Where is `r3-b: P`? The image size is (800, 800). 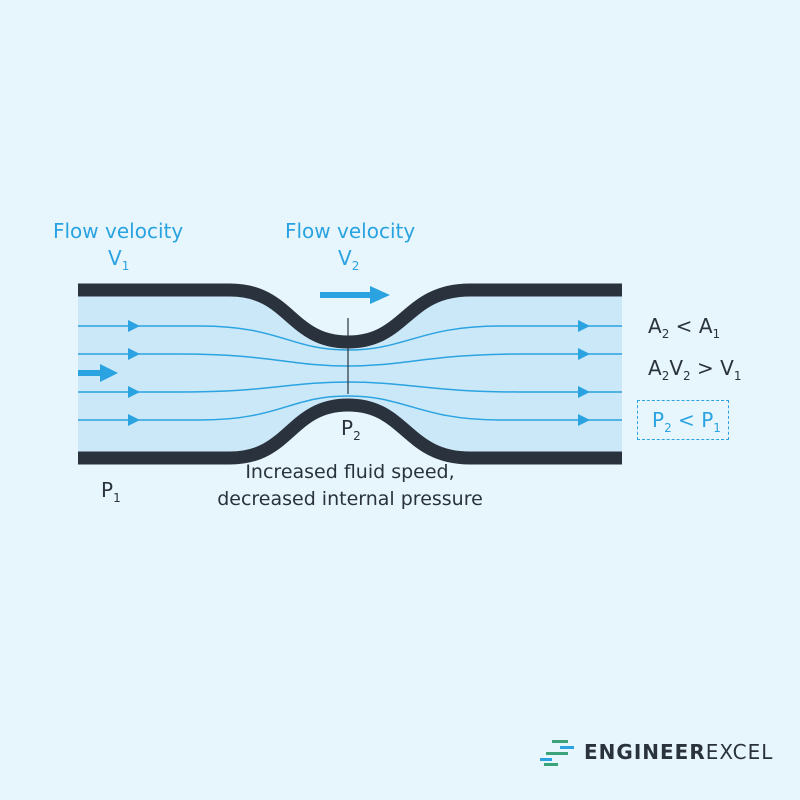 r3-b: P is located at coordinates (707, 420).